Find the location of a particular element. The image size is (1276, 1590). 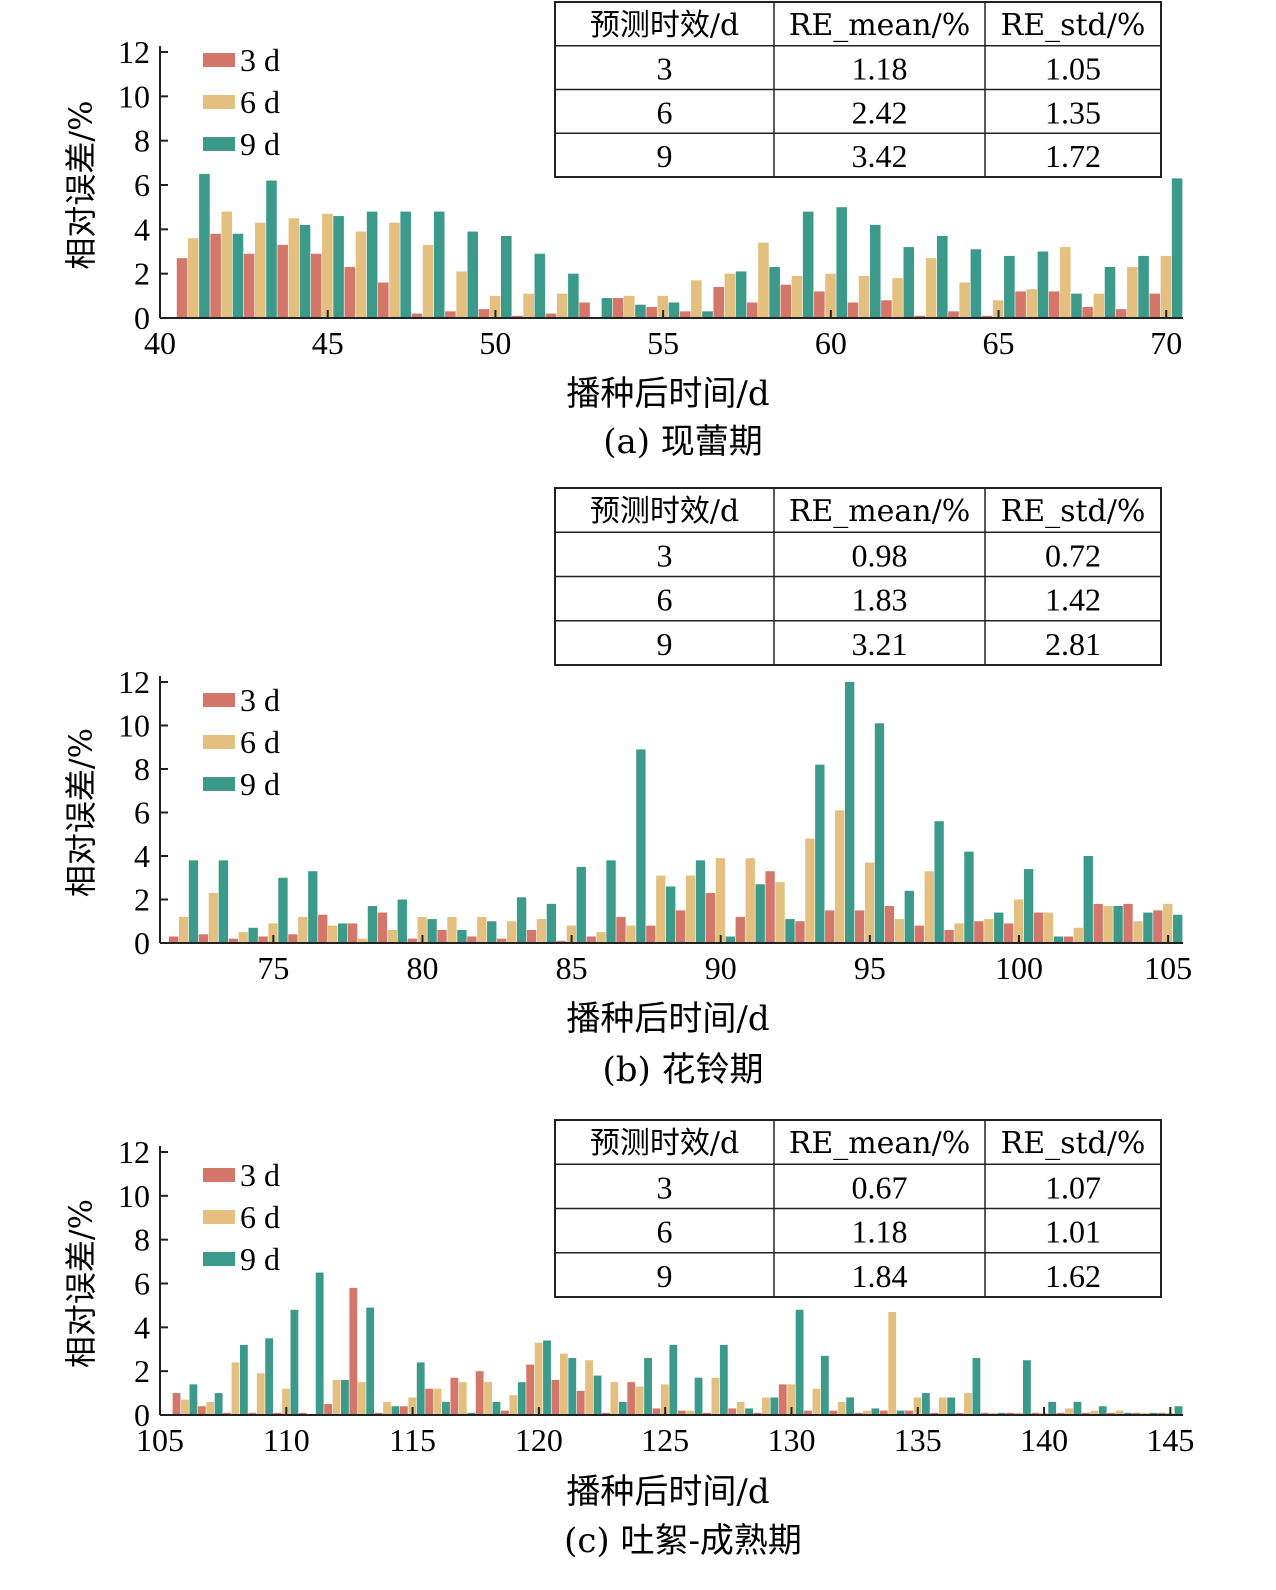

legend-swatch-3d is located at coordinates (219, 60).